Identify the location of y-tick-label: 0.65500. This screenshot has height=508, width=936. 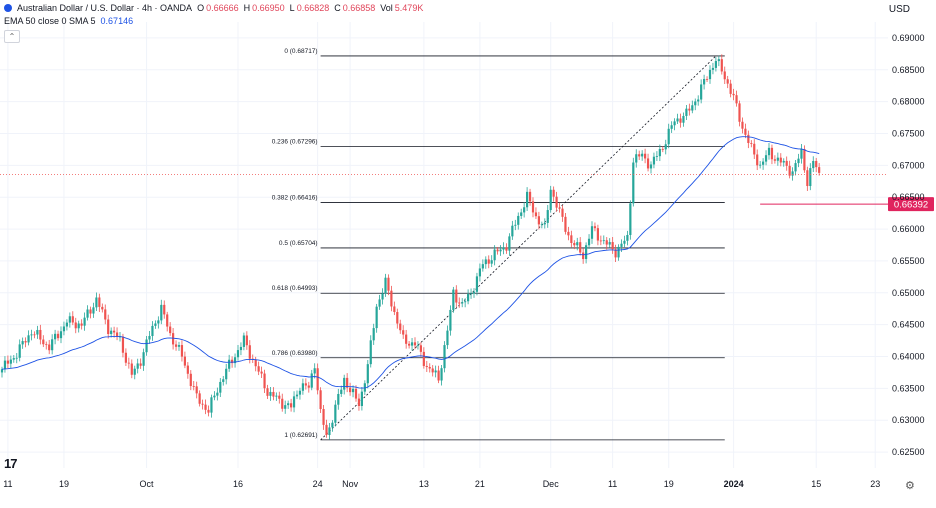
(908, 261).